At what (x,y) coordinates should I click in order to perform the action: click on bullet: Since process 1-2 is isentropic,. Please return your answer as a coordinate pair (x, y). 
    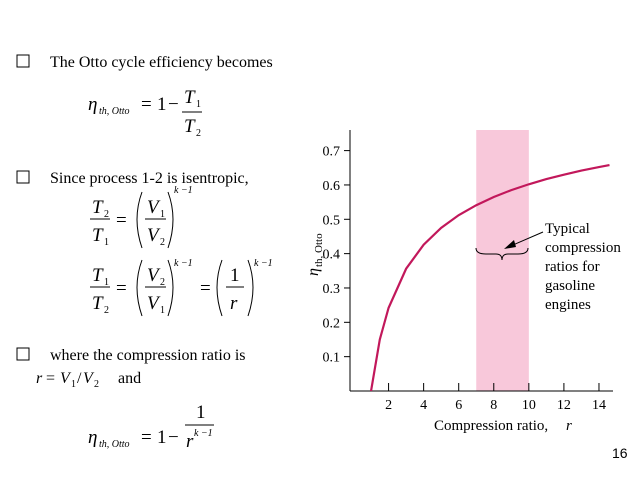
    Looking at the image, I should click on (149, 178).